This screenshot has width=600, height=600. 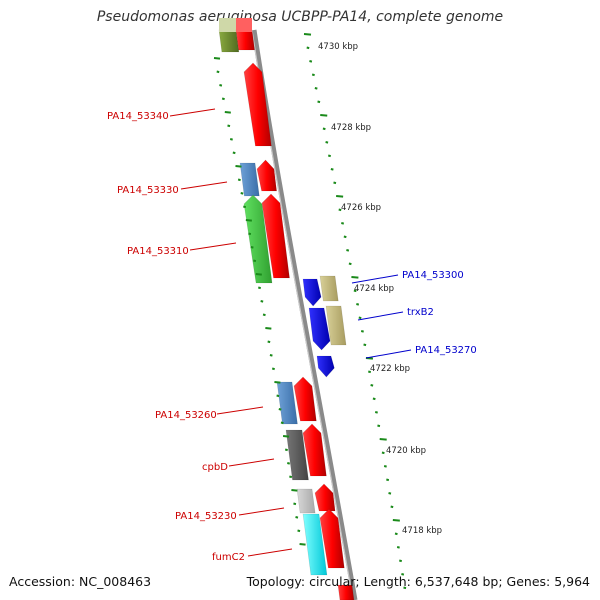 I want to click on axis-tick-label: 4730 kbp, so click(x=338, y=47).